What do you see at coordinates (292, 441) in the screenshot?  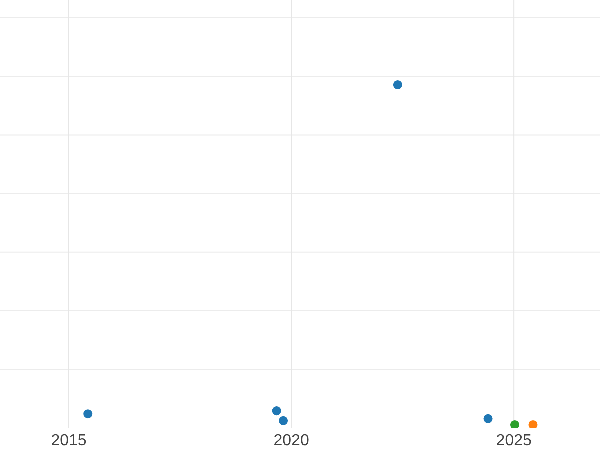 I see `x-tick-label: 2020` at bounding box center [292, 441].